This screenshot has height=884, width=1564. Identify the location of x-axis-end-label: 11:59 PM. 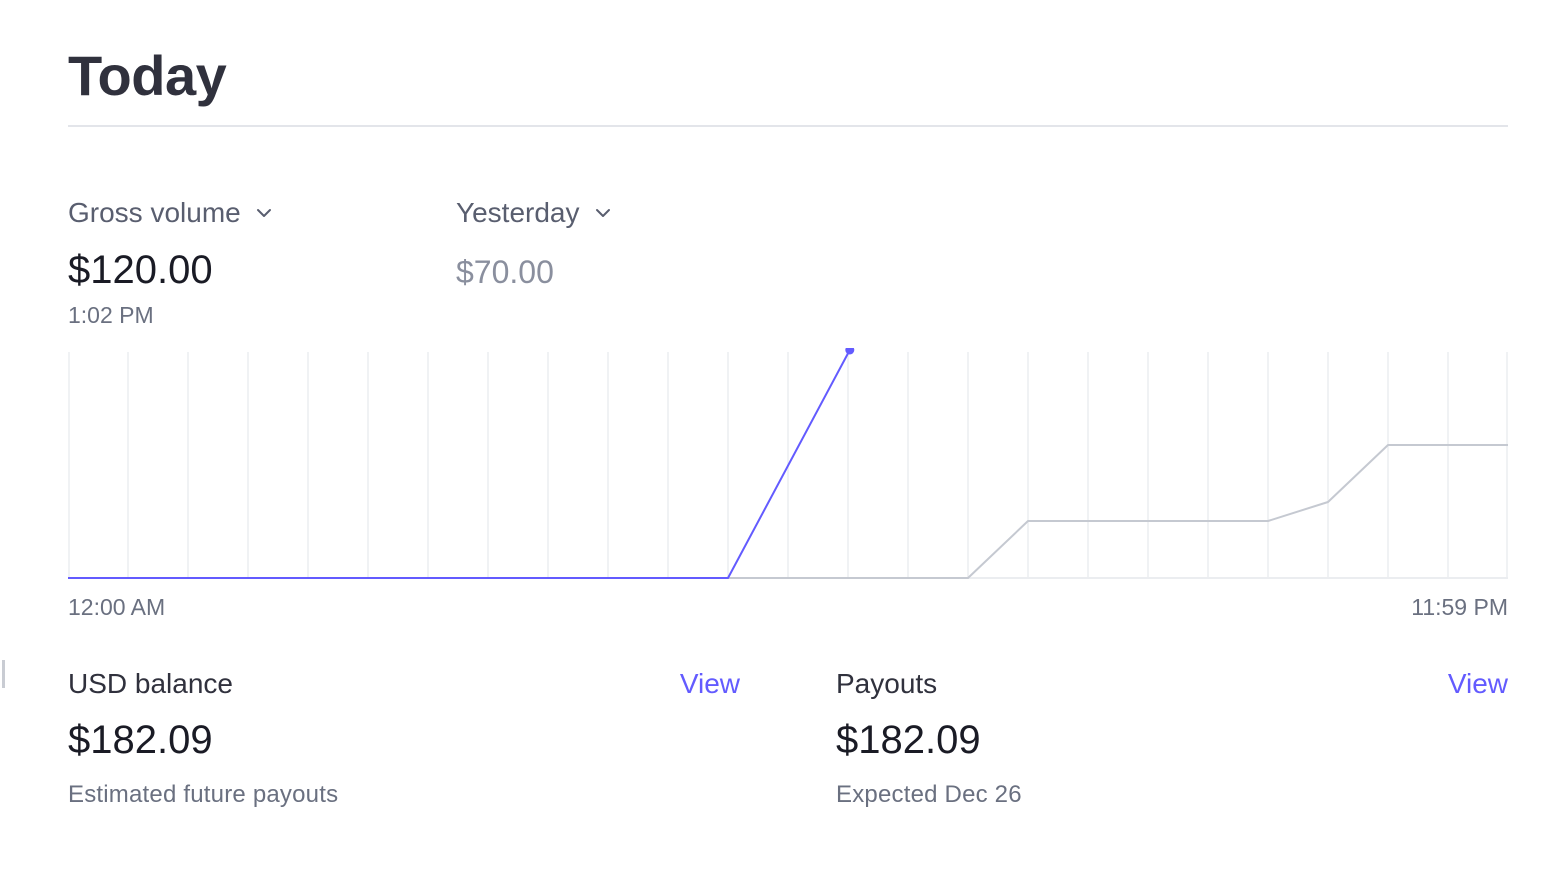
(1459, 607).